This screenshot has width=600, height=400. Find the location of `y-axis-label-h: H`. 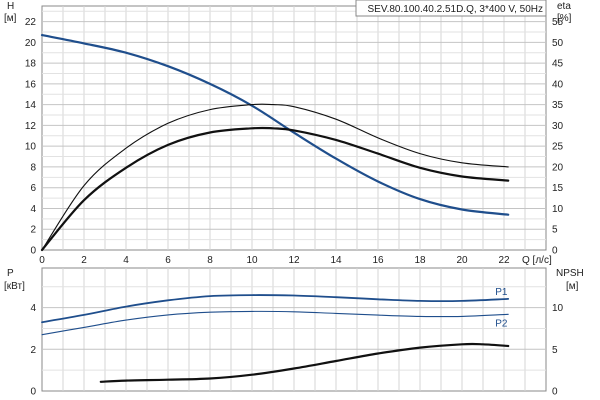

y-axis-label-h: H is located at coordinates (10, 6).